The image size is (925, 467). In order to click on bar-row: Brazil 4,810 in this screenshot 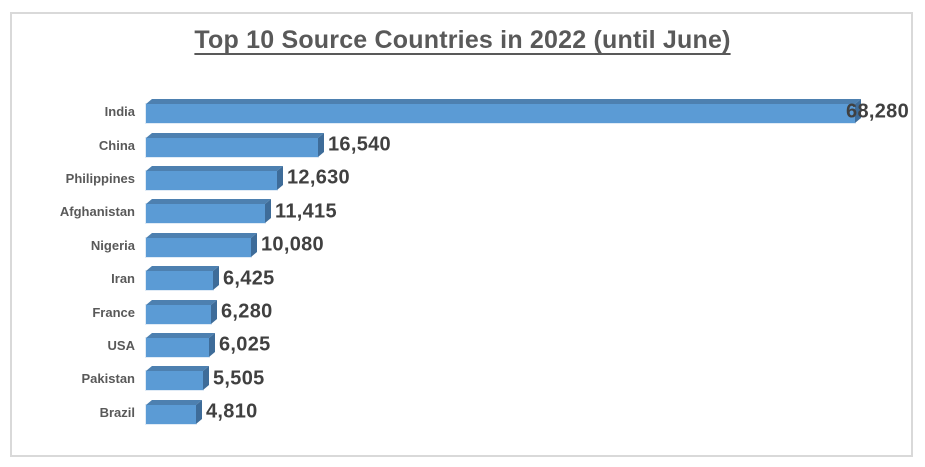, I will do `click(456, 412)`.